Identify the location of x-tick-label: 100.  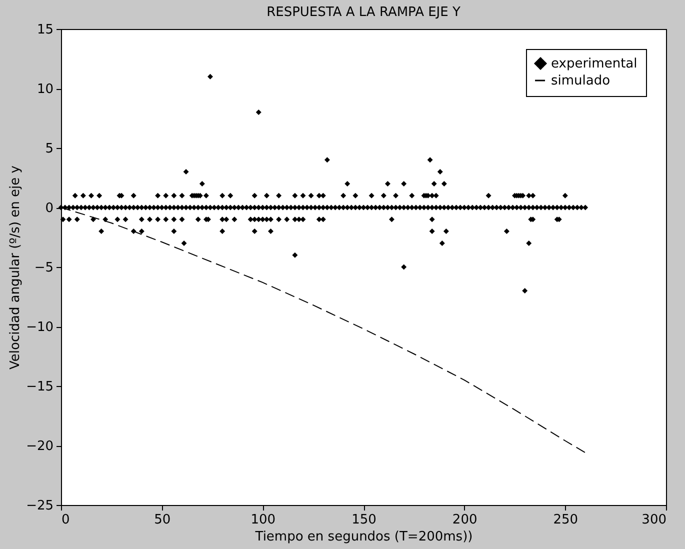
(263, 520).